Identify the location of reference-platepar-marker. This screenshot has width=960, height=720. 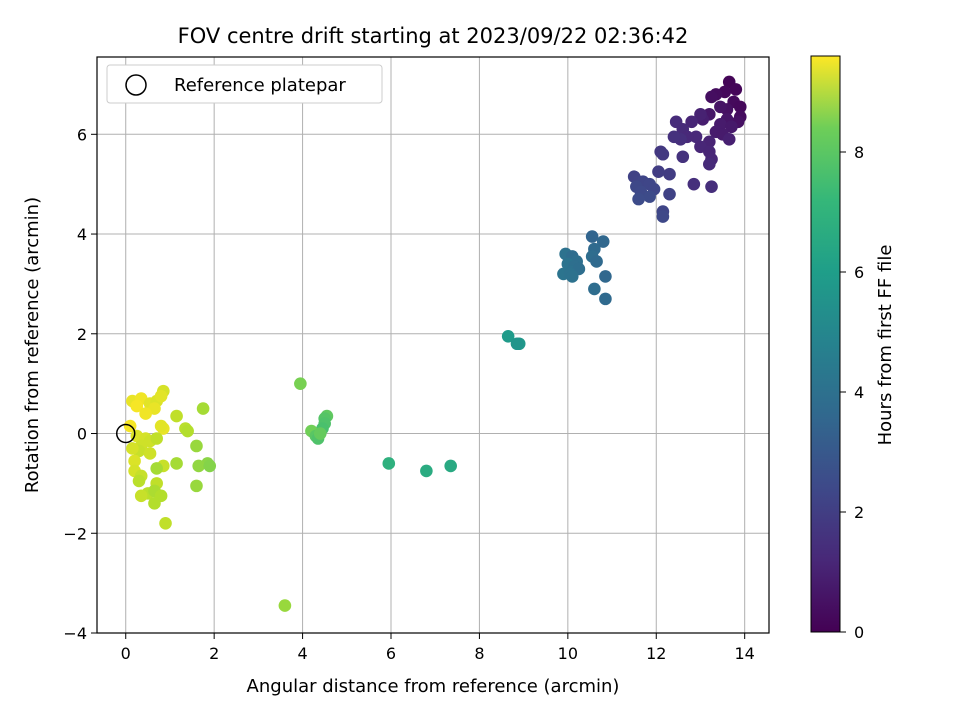
(125, 433).